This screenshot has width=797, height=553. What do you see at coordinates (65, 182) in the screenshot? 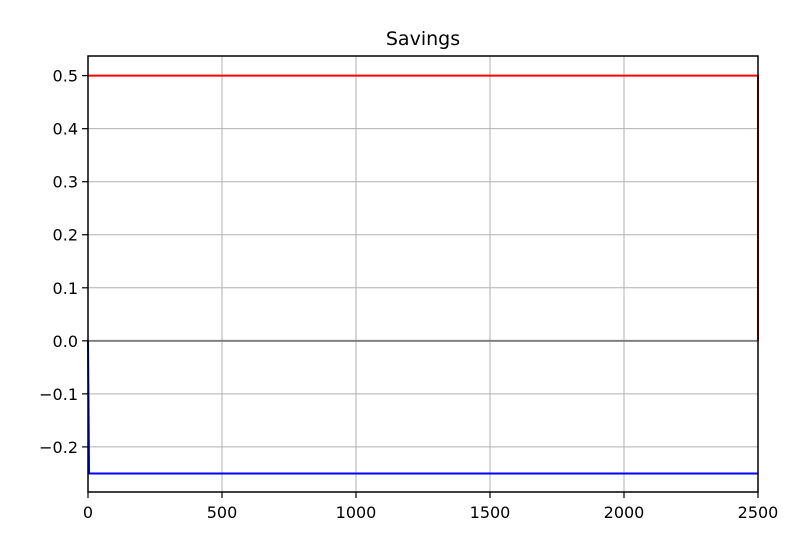
I see `y-tick-label: 0.3` at bounding box center [65, 182].